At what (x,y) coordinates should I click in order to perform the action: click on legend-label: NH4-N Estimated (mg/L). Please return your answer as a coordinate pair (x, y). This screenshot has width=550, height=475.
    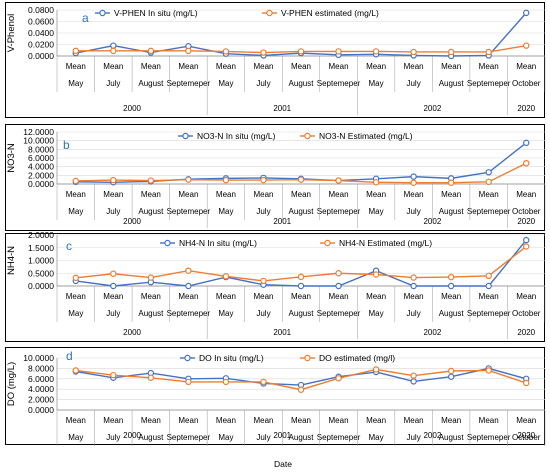
    Looking at the image, I should click on (385, 243).